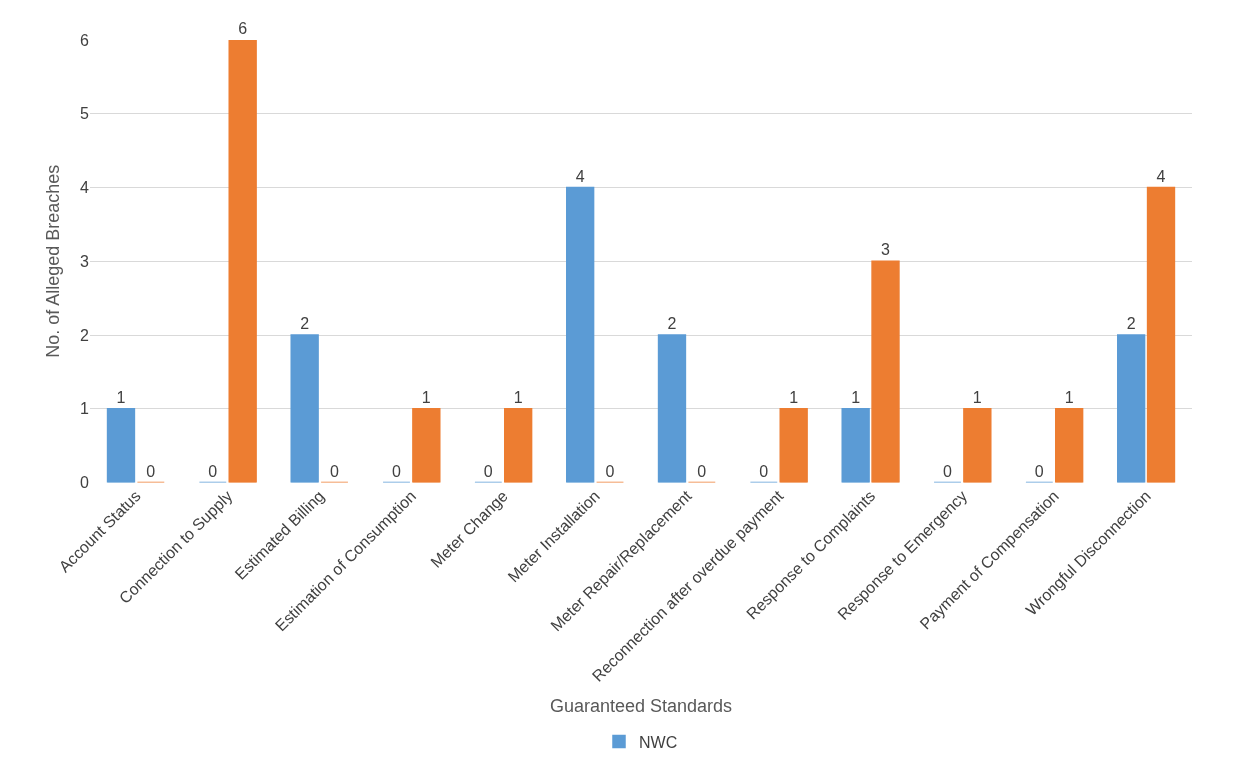 The height and width of the screenshot is (774, 1252). What do you see at coordinates (85, 335) in the screenshot?
I see `y-tick-label: 2` at bounding box center [85, 335].